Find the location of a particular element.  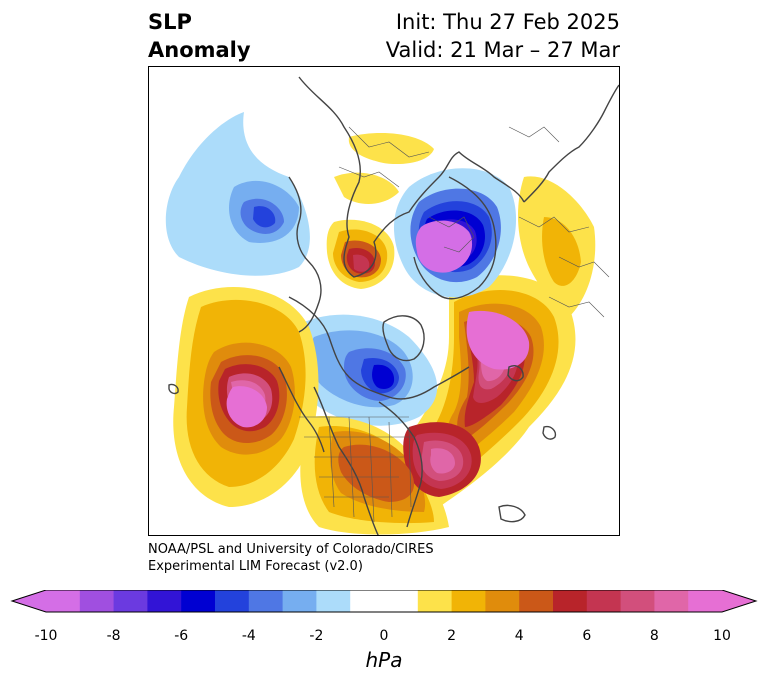

positive-anomaly-eastern-us is located at coordinates (390, 475).